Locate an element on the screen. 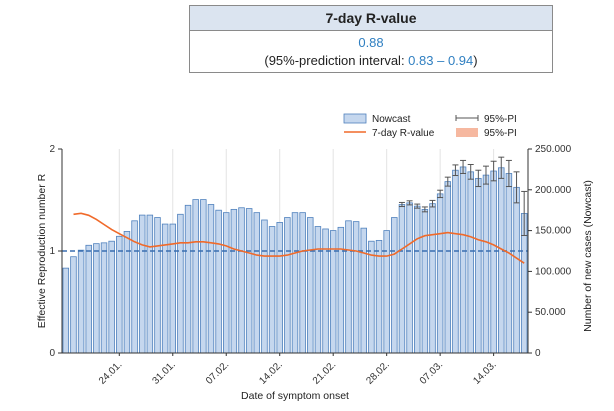  x-tick-label: 07.03. is located at coordinates (431, 372).